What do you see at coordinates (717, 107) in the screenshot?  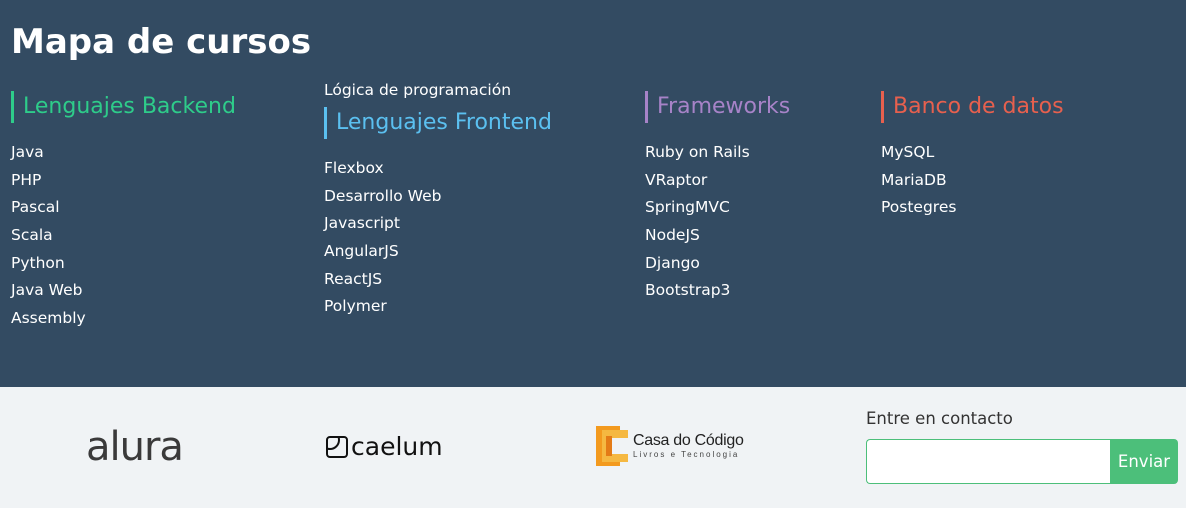 I see `frameworks-heading: Frameworks` at bounding box center [717, 107].